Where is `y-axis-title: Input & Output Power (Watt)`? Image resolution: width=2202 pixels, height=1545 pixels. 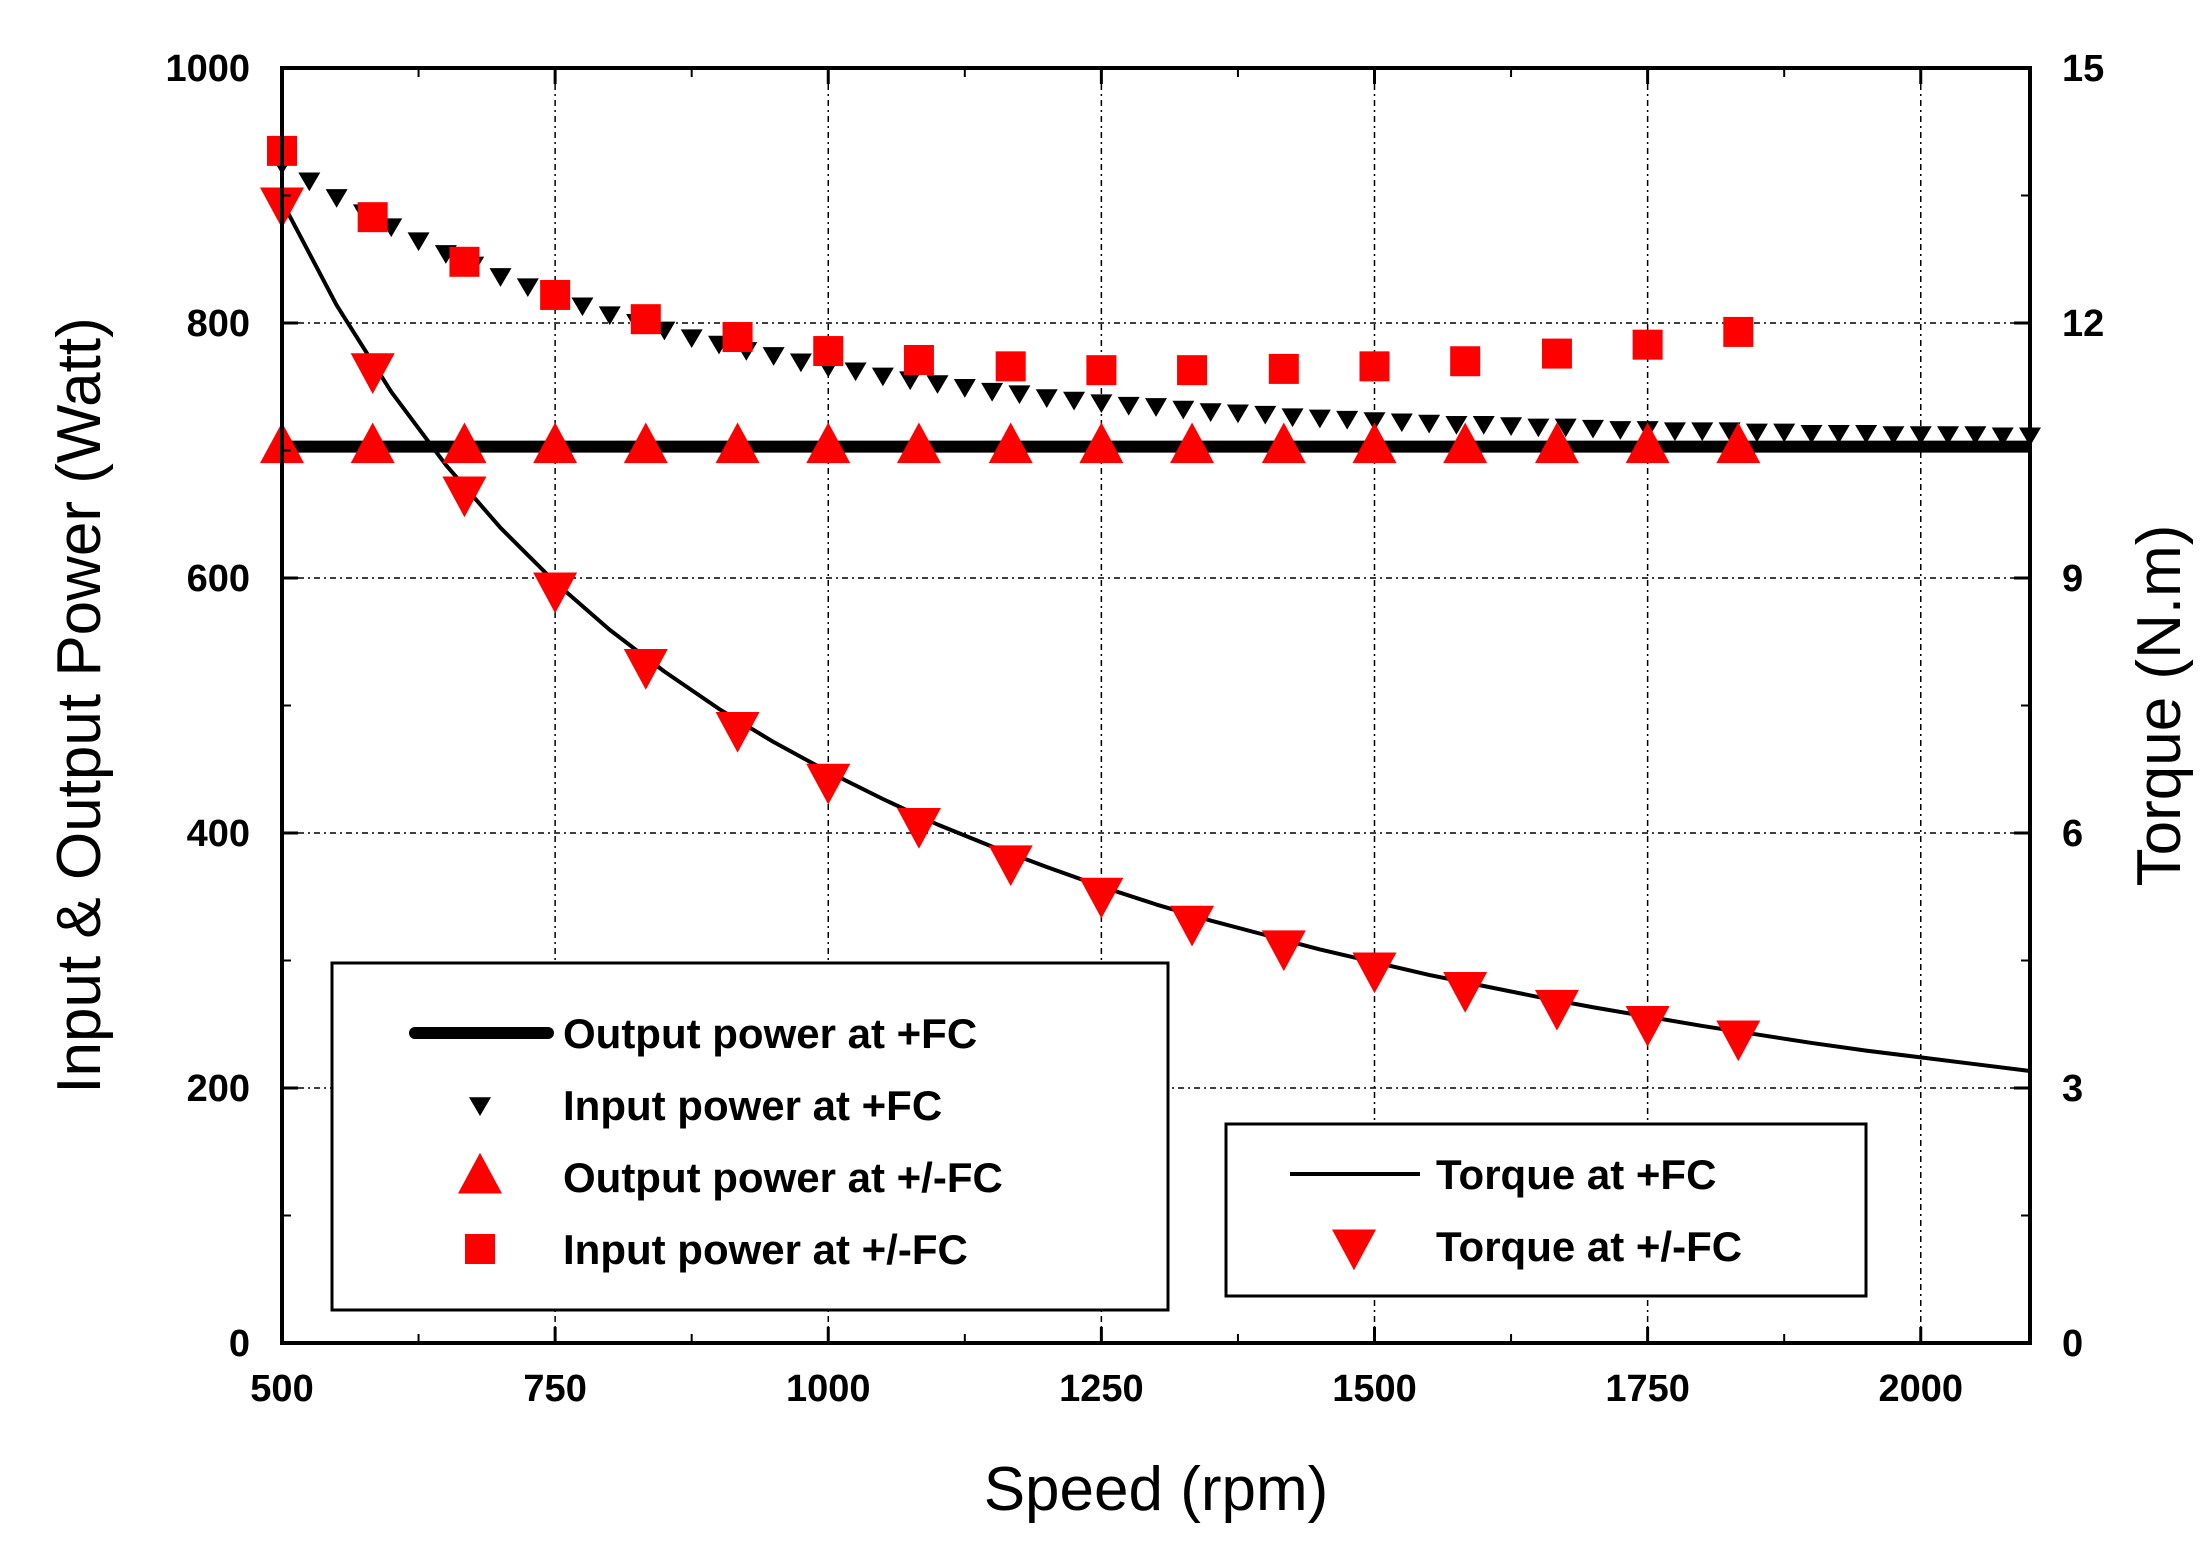
y-axis-title: Input & Output Power (Watt) is located at coordinates (79, 705).